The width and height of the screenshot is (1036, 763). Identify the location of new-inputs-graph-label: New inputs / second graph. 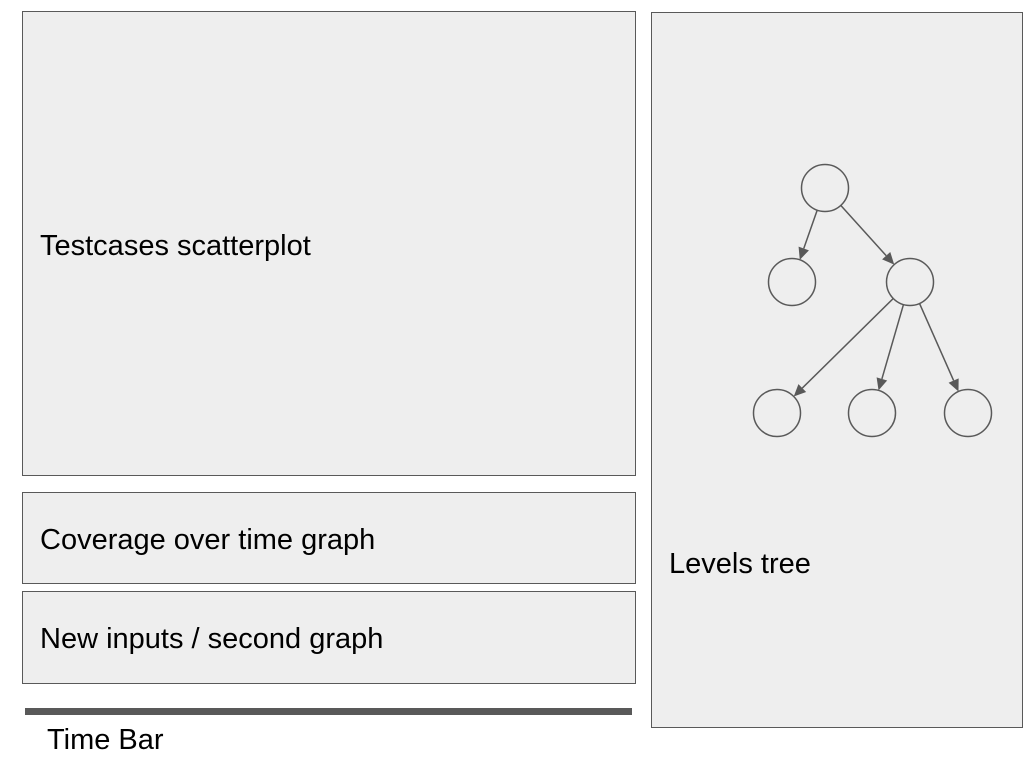
(212, 639).